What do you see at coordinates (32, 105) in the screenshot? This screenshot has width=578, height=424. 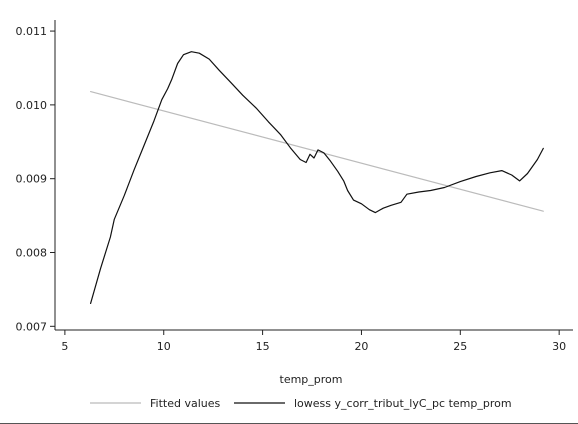 I see `y-tick-label-3: 0.010` at bounding box center [32, 105].